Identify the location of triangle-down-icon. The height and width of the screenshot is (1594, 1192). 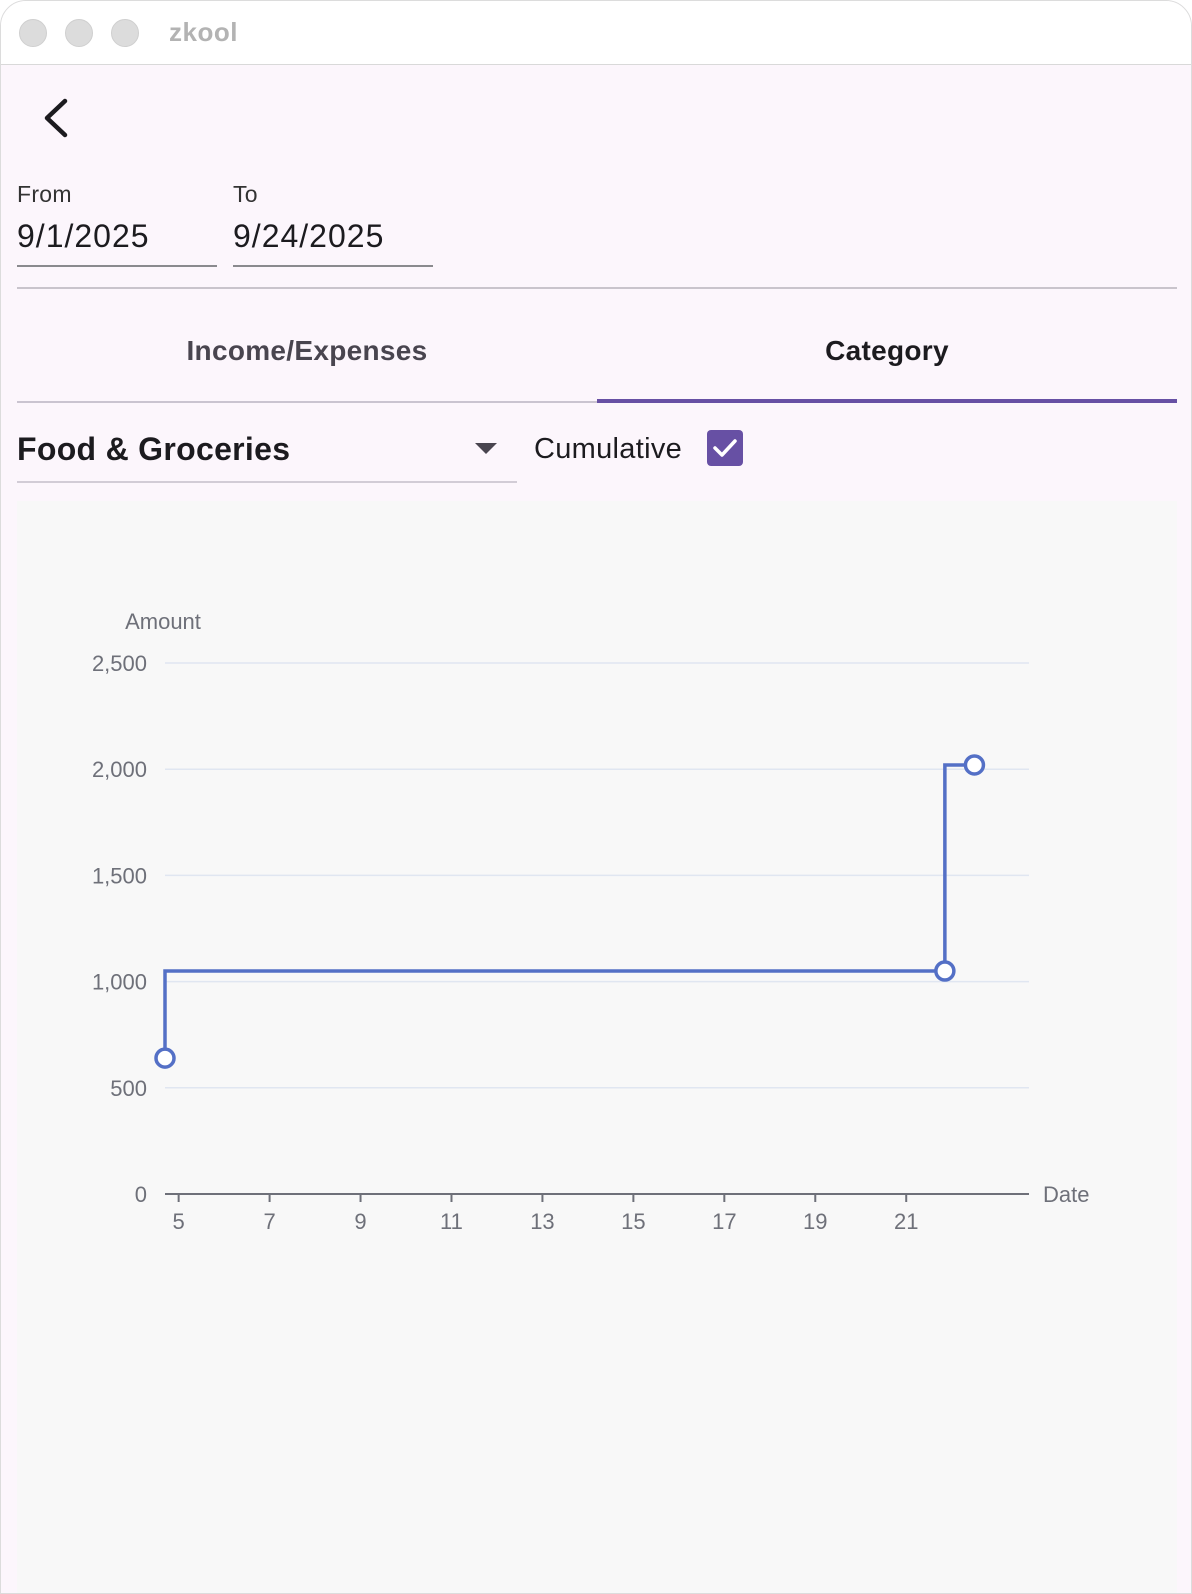
(486, 448).